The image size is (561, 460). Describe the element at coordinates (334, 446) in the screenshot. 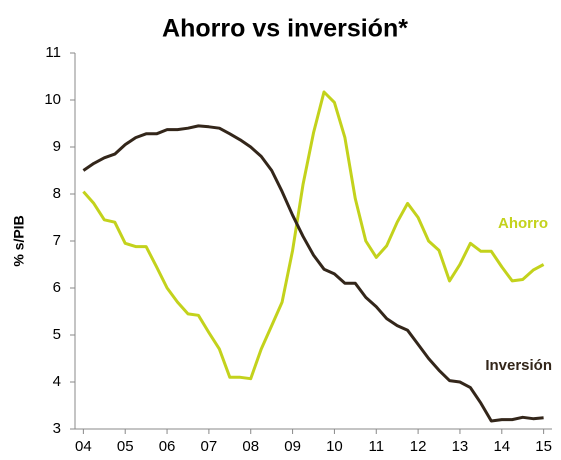

I see `x-tick-label: 10` at that location.